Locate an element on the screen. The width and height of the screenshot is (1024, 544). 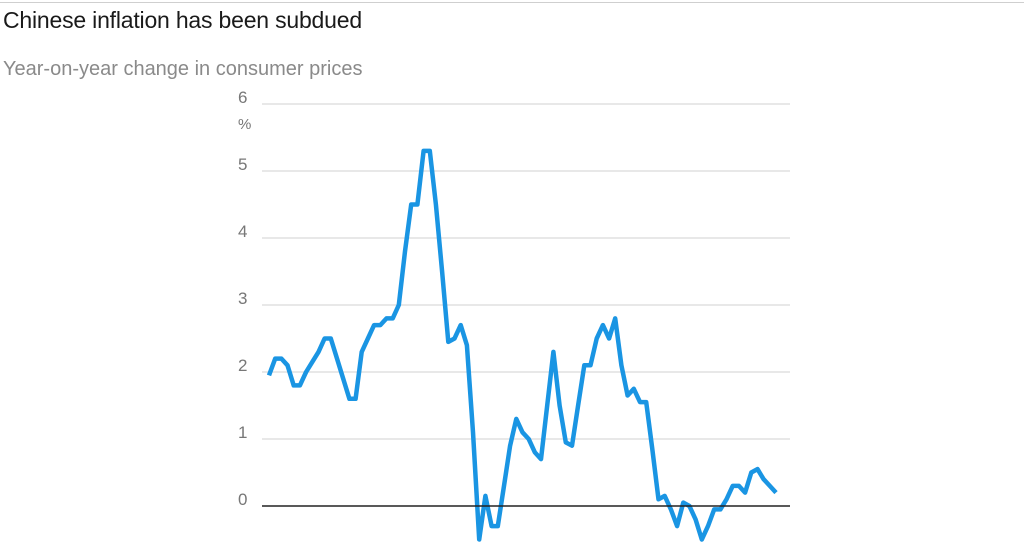
y-tick-label: 5 is located at coordinates (242, 164).